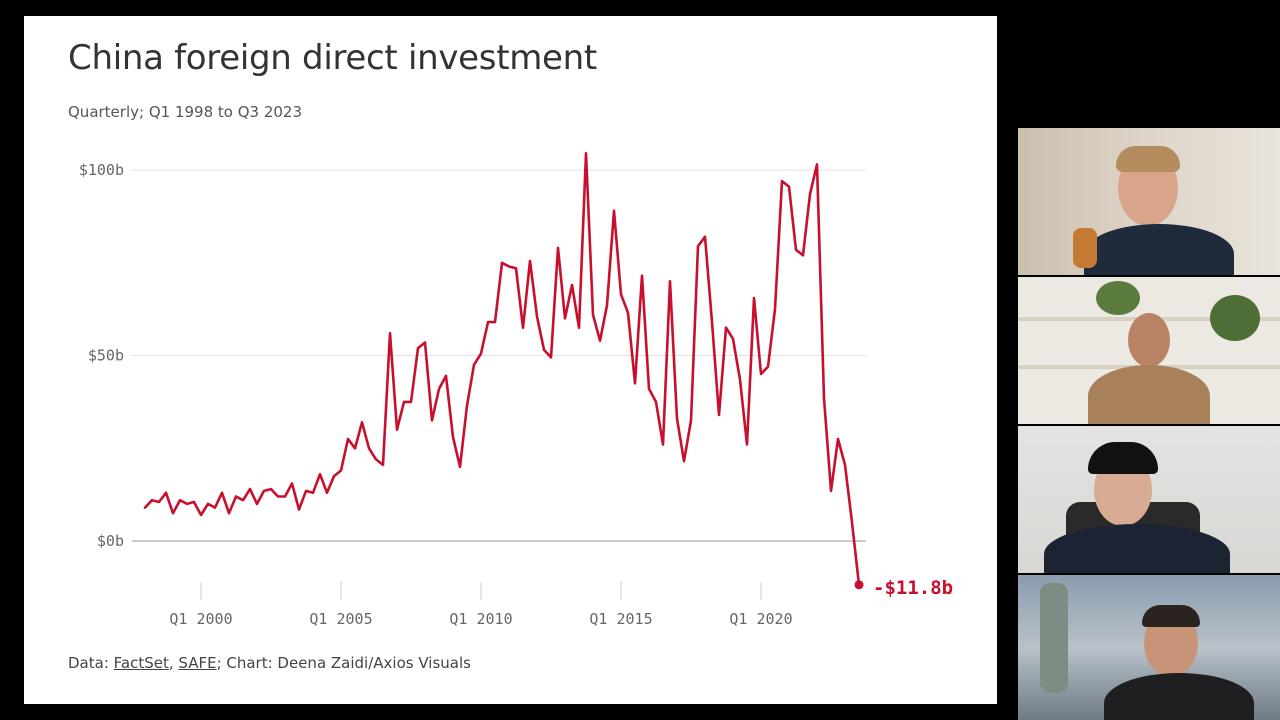  I want to click on source-suffix: ; Chart: Deena Zaidi/Axios Visuals, so click(343, 663).